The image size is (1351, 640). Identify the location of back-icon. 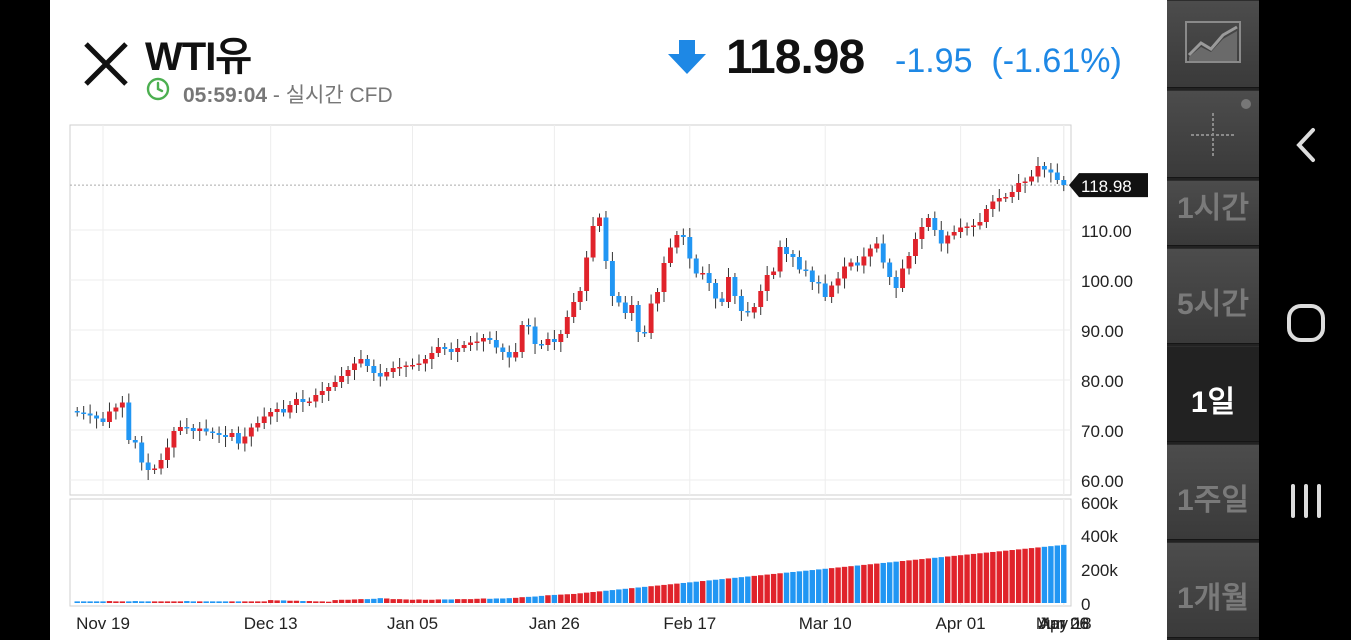
(1306, 145).